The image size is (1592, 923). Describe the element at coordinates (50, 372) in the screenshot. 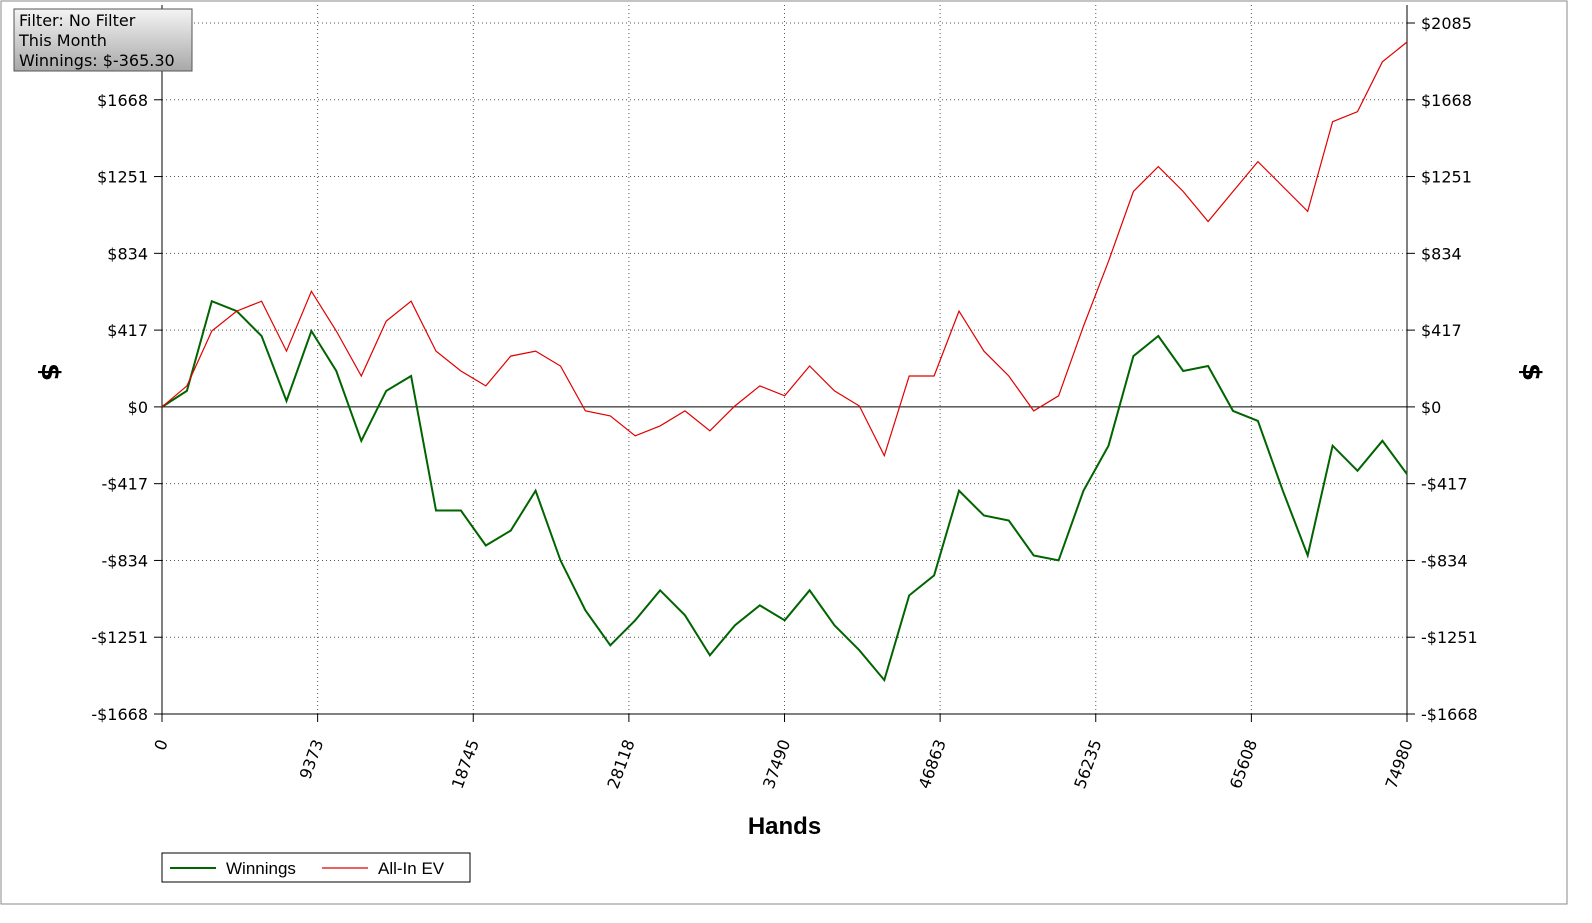

I see `y-axis-title: $` at that location.